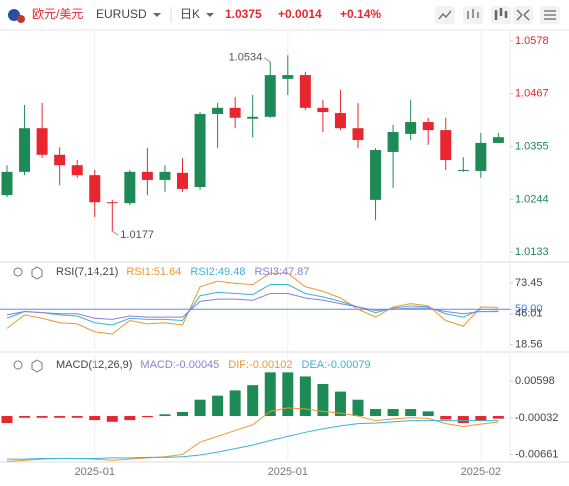  Describe the element at coordinates (336, 365) in the screenshot. I see `legend-entry: DEA:-0.00079` at that location.